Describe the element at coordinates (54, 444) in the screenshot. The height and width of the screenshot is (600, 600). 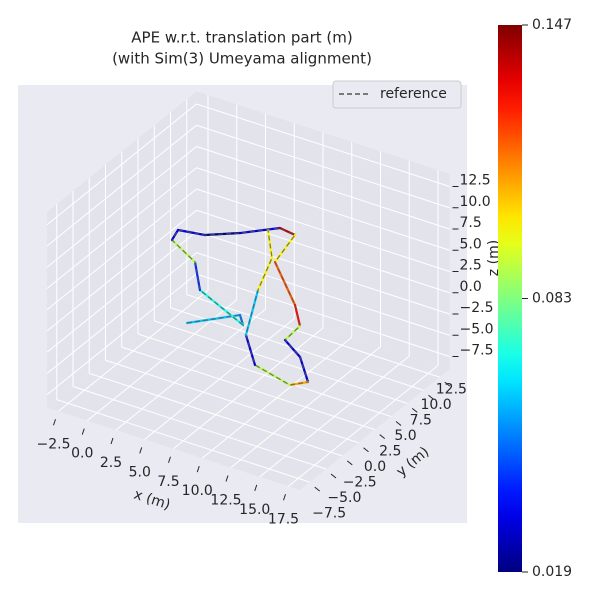
I see `x-tick-label: −2.5` at that location.